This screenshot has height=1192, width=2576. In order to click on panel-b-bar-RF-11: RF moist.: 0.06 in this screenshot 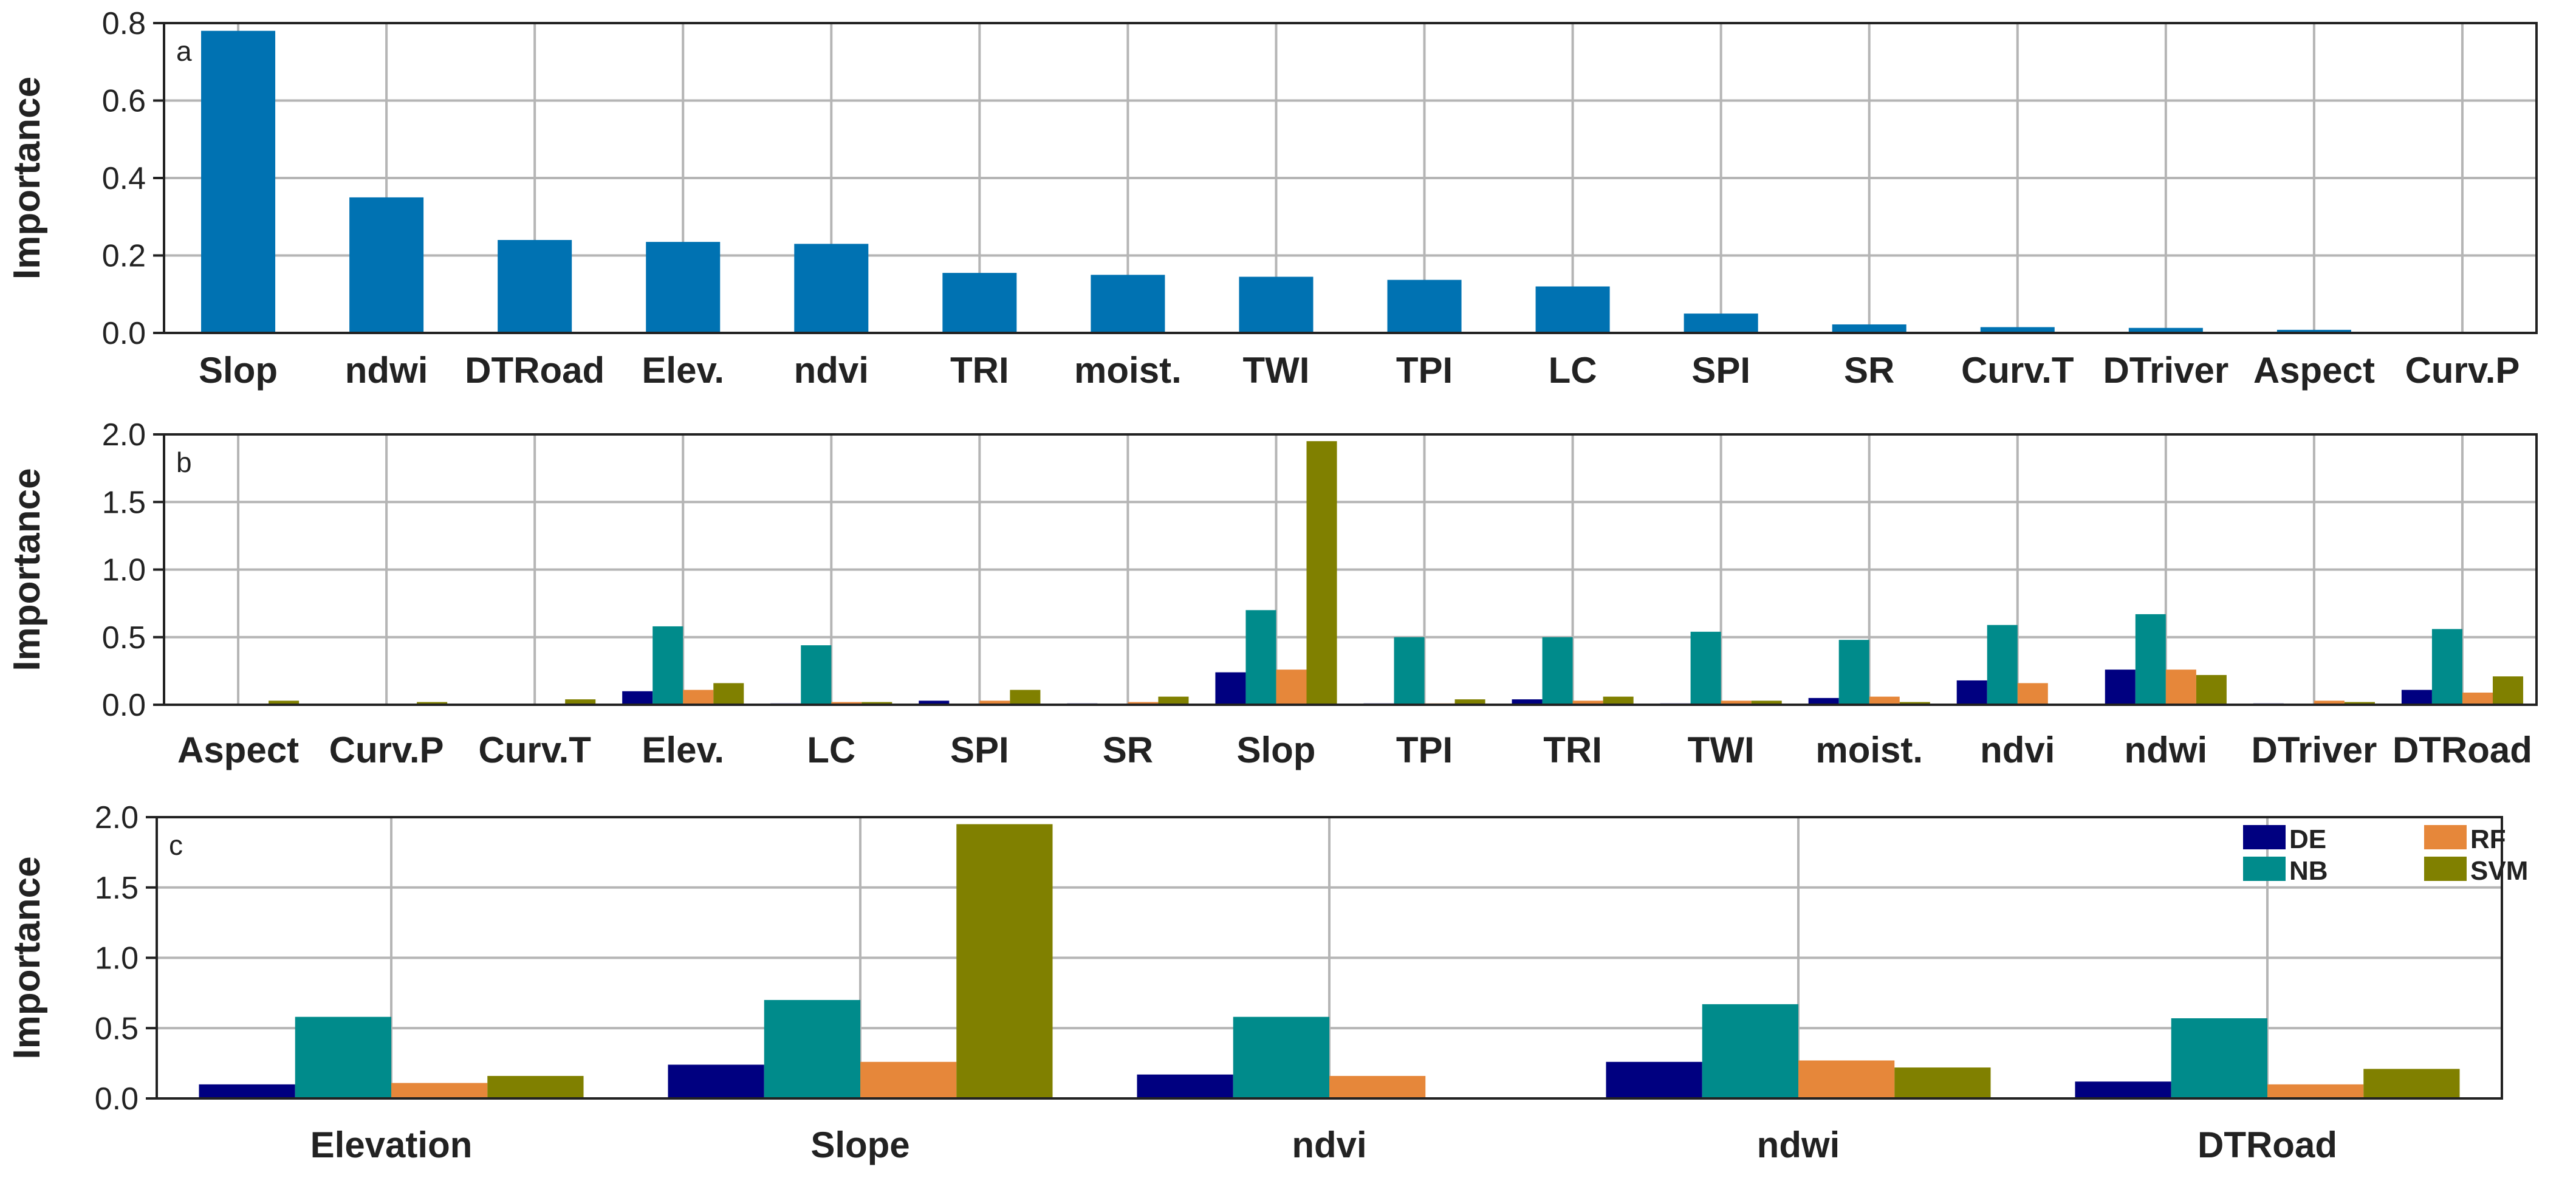, I will do `click(1885, 700)`.